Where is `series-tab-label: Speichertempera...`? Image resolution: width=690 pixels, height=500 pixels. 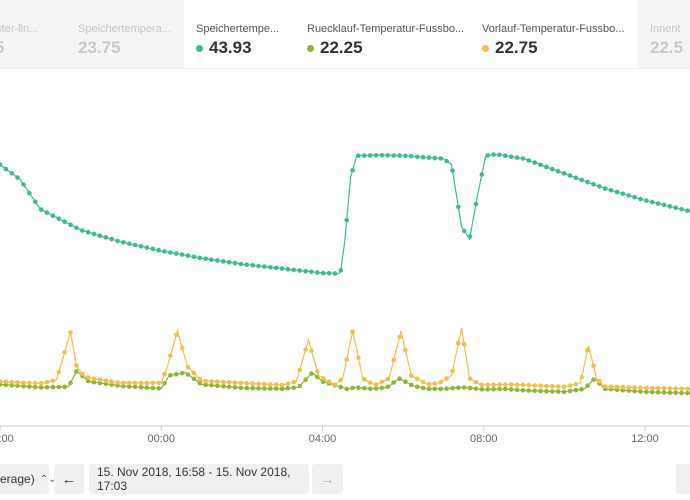
series-tab-label: Speichertempera... is located at coordinates (124, 29).